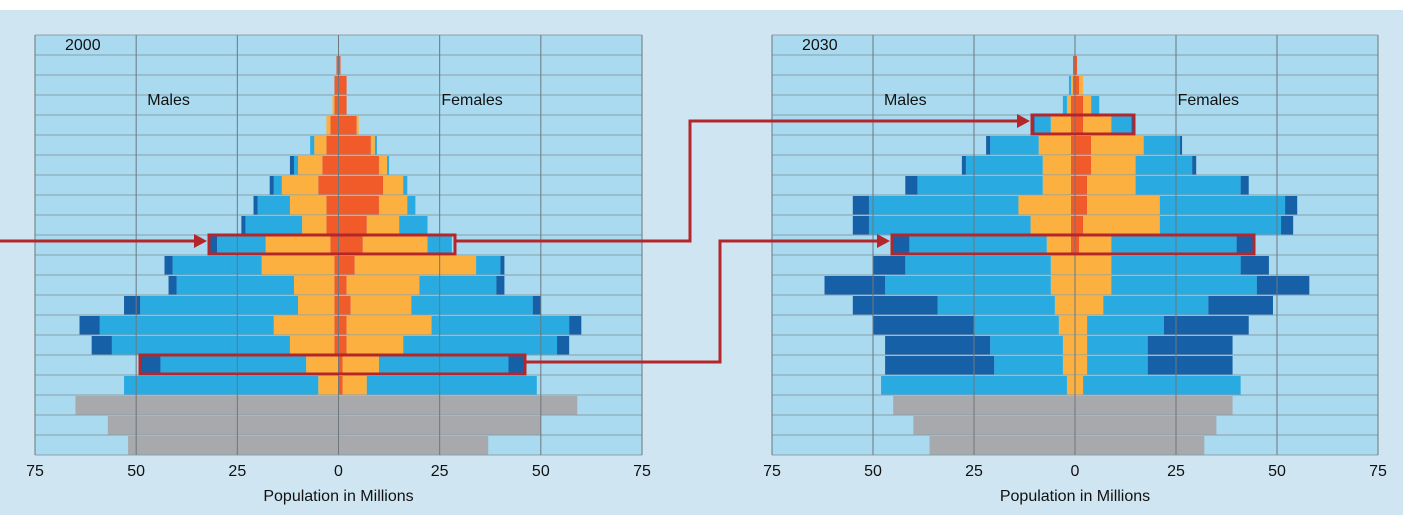 The image size is (1403, 515). What do you see at coordinates (820, 45) in the screenshot?
I see `chart-title: 2030` at bounding box center [820, 45].